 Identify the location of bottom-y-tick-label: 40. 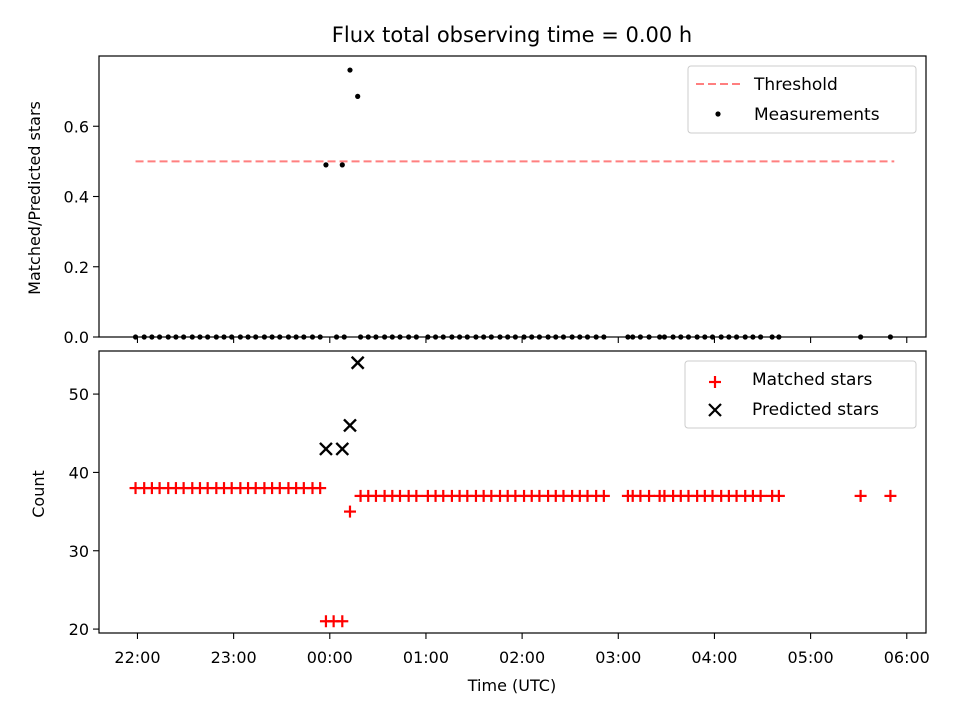
(79, 472).